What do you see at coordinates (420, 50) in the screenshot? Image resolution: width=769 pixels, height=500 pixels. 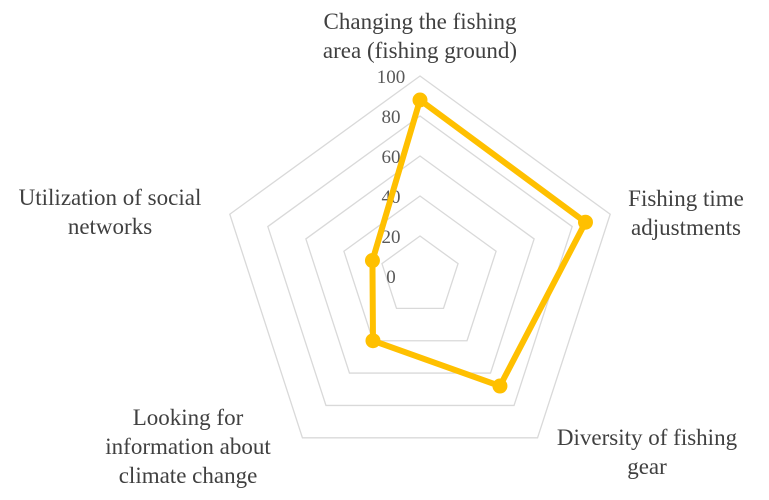 I see `category-label-line: area (fishing ground)` at bounding box center [420, 50].